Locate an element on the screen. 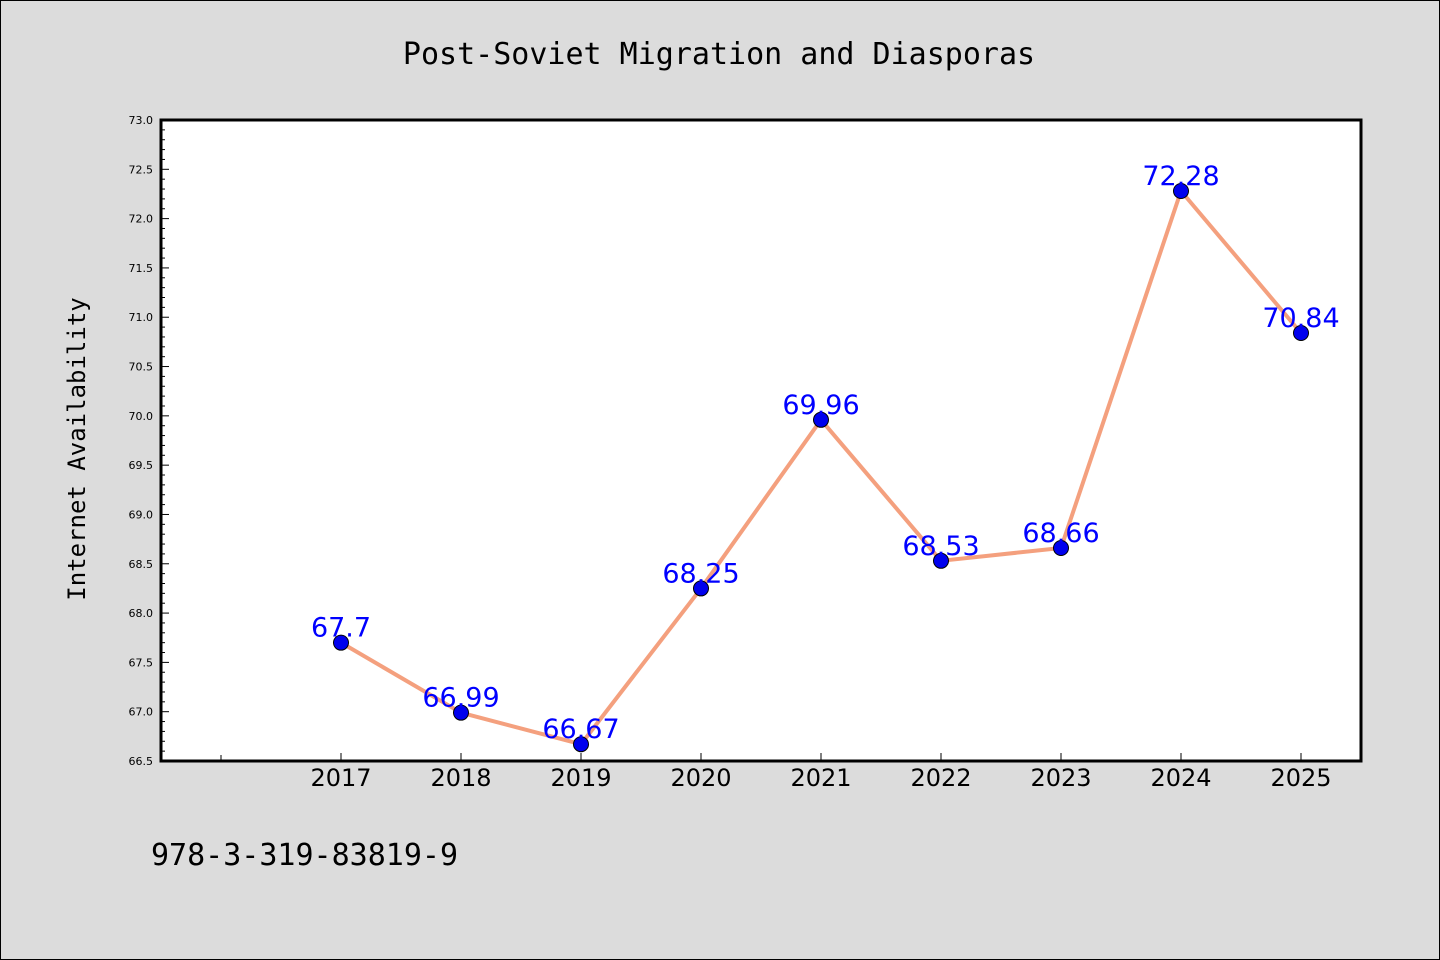 This screenshot has width=1440, height=960. x-tick-label: 2019 is located at coordinates (580, 778).